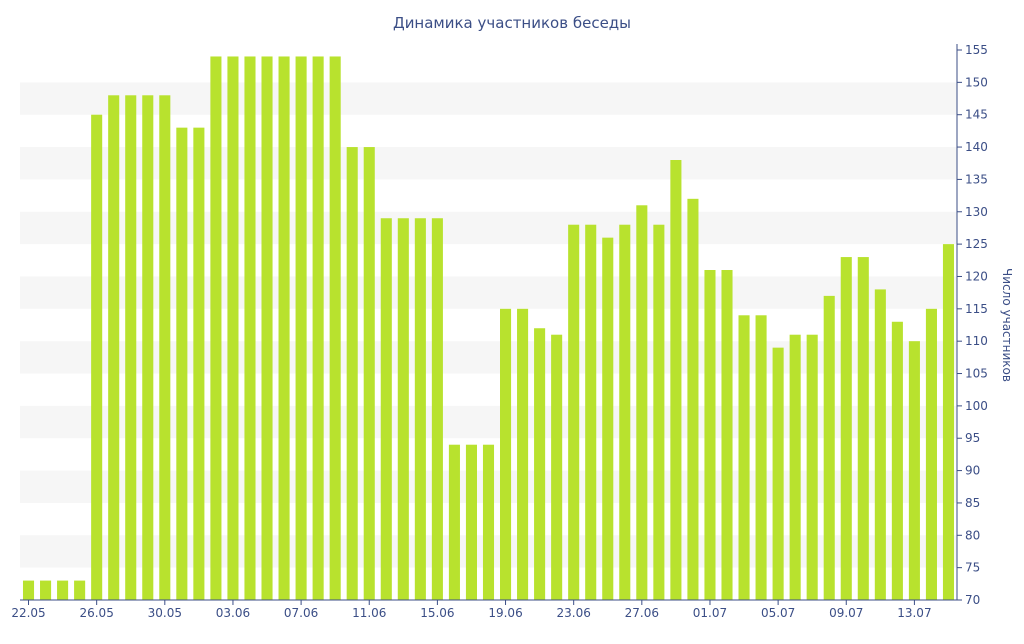 This screenshot has height=644, width=1024. What do you see at coordinates (972, 471) in the screenshot?
I see `y-tick-label: 90` at bounding box center [972, 471].